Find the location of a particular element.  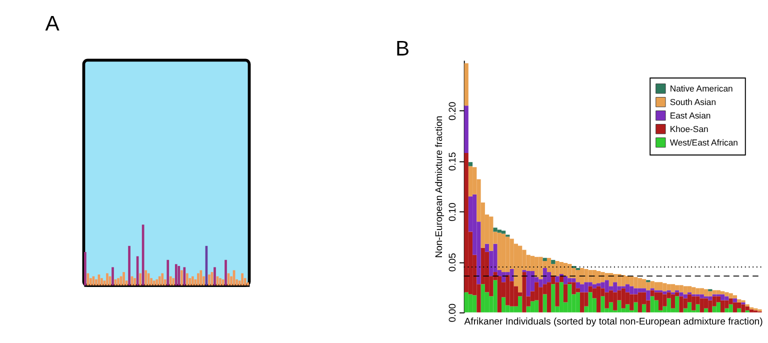

y-tick-label: 0.20 is located at coordinates (453, 111).